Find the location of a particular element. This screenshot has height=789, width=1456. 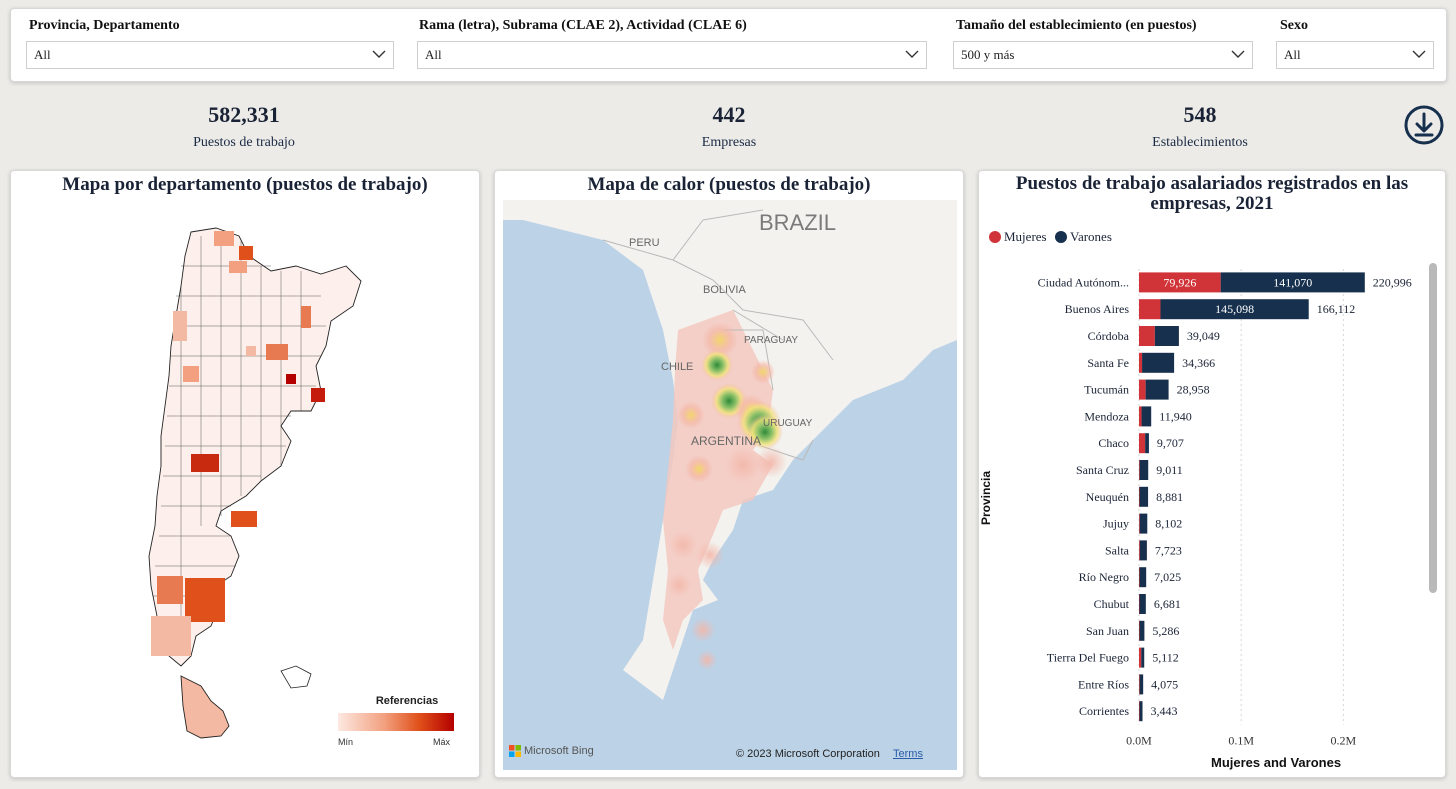

data-label-total: 5,286 is located at coordinates (1165, 631).